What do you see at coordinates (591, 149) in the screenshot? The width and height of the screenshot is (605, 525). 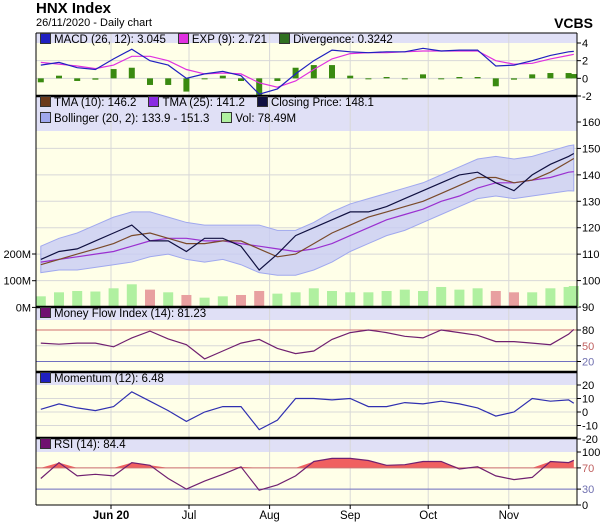 I see `y-tick-label: 150` at bounding box center [591, 149].